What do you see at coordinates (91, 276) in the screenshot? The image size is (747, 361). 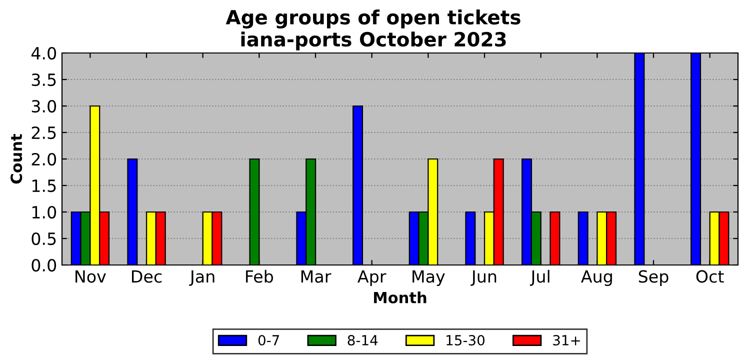 I see `x-tick-label: Nov` at bounding box center [91, 276].